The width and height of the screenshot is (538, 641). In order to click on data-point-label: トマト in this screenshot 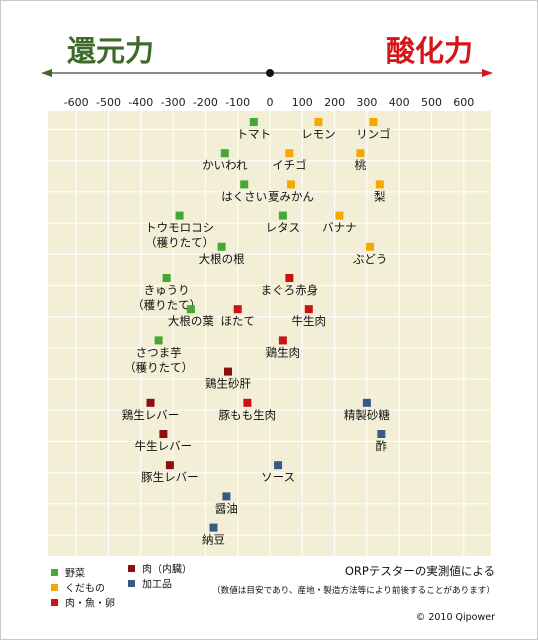, I will do `click(254, 134)`.